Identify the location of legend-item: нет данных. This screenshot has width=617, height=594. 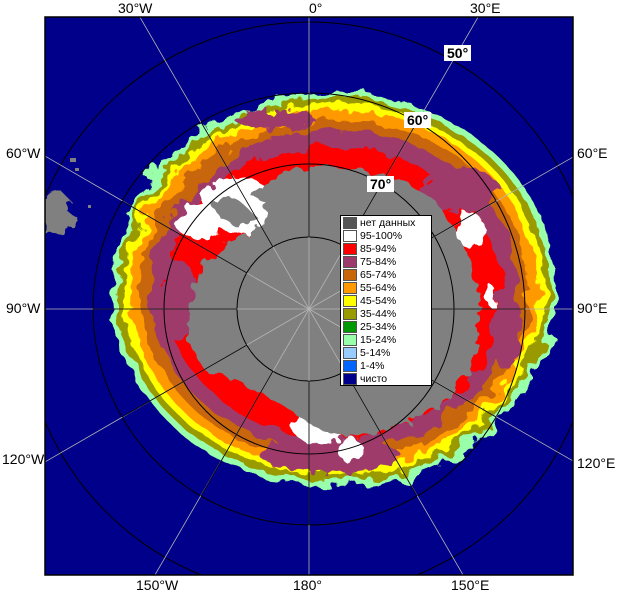
(386, 222).